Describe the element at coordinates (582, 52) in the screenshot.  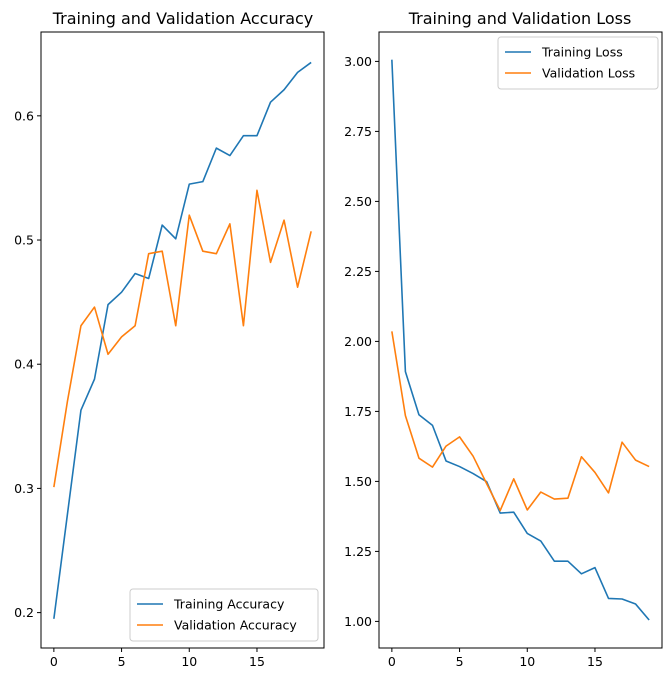
I see `loss-legend-label-0: Training Loss` at that location.